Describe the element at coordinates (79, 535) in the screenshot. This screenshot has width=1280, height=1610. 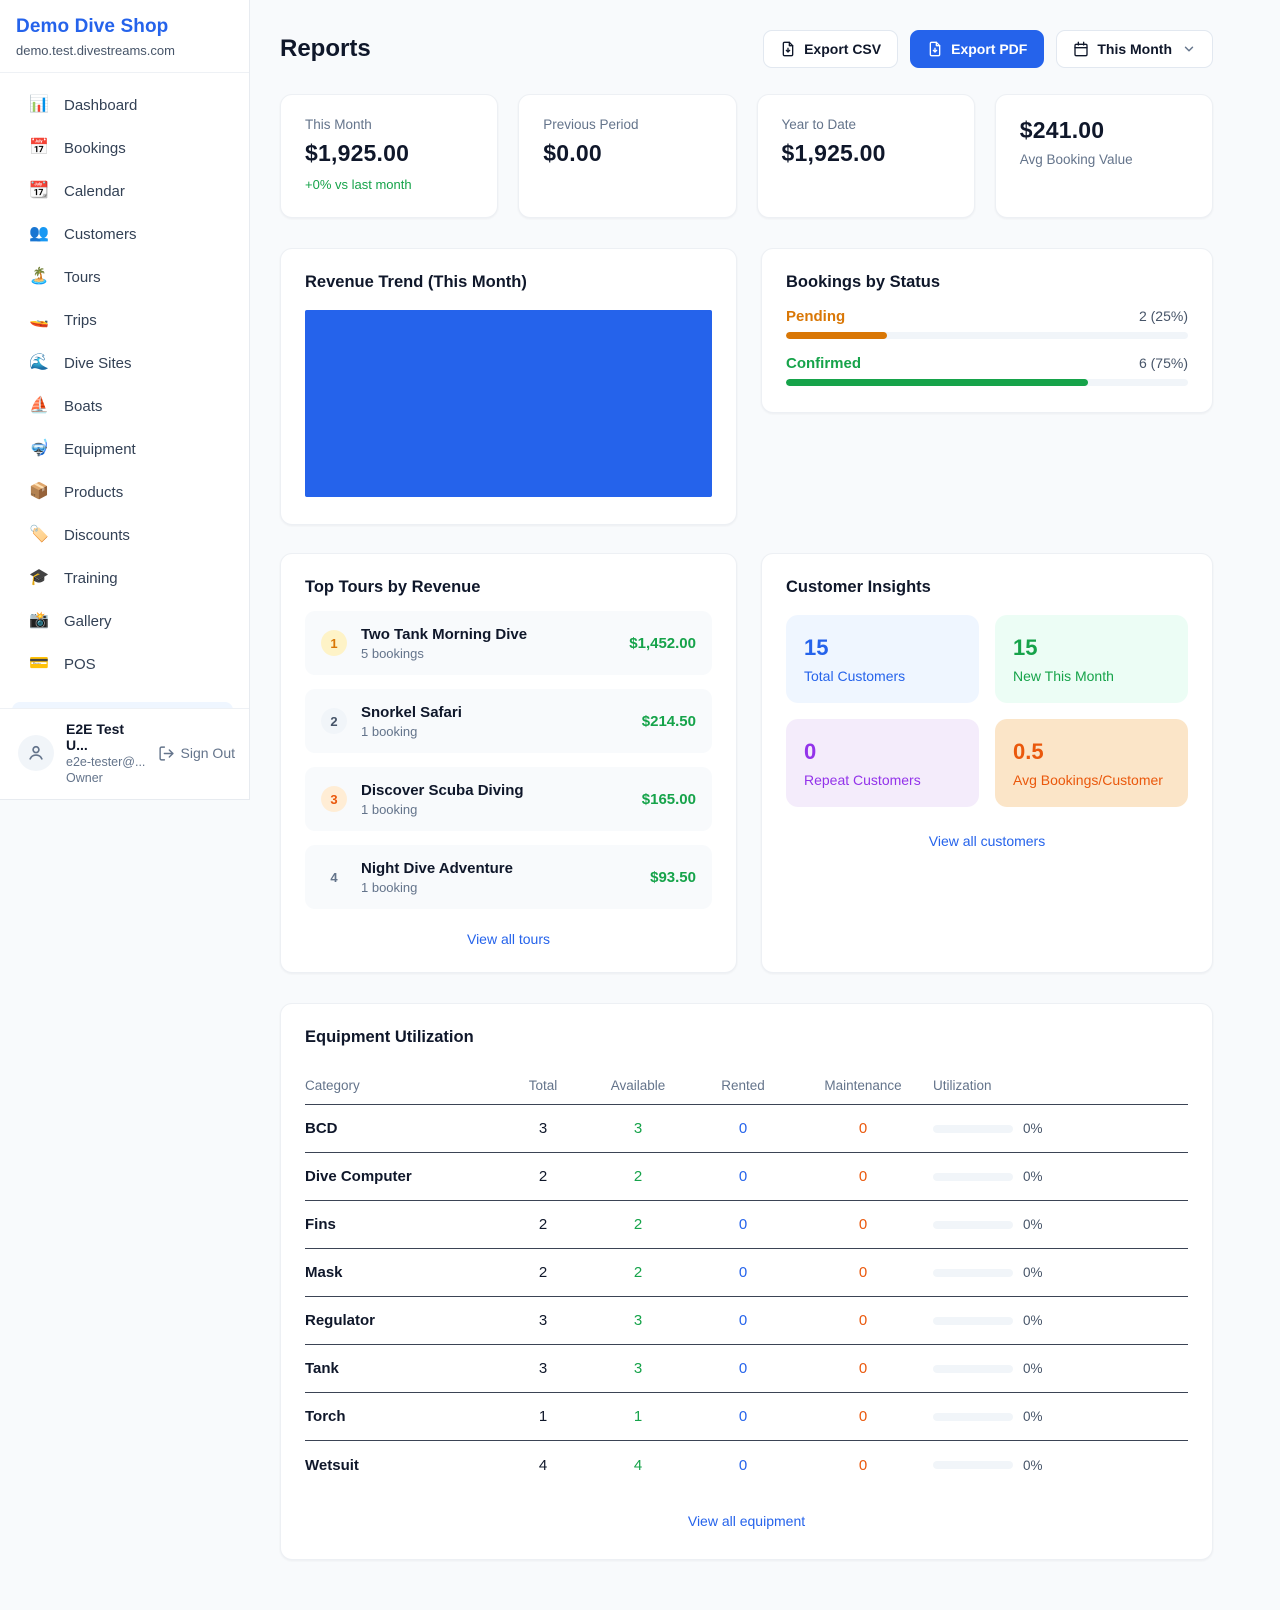
I see `sidebar-item-discounts: 🏷️ Discounts` at that location.